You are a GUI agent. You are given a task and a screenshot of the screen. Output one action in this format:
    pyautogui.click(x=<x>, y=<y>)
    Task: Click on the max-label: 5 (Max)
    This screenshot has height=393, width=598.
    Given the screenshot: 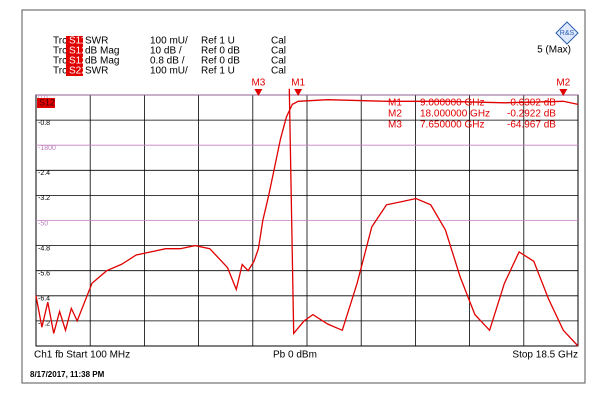 What is the action you would take?
    pyautogui.click(x=554, y=50)
    